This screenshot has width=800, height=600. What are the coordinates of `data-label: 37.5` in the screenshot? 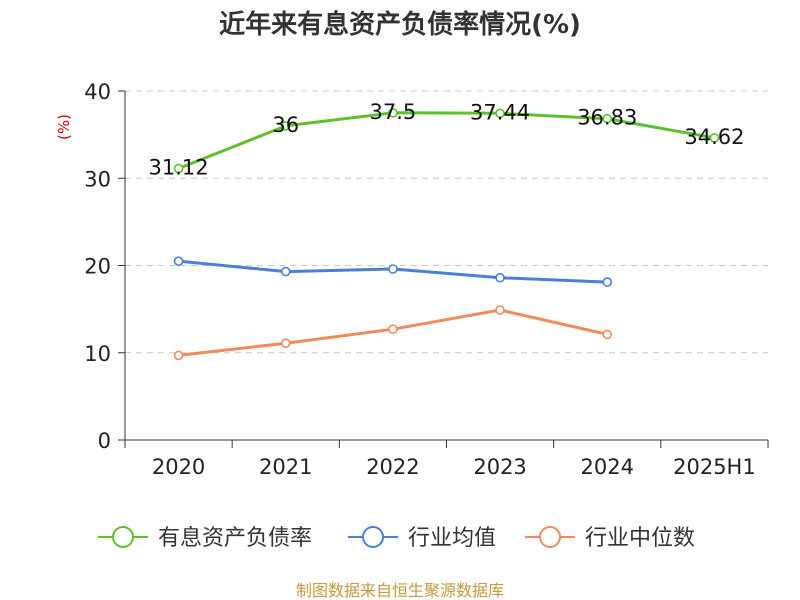 It's located at (393, 112).